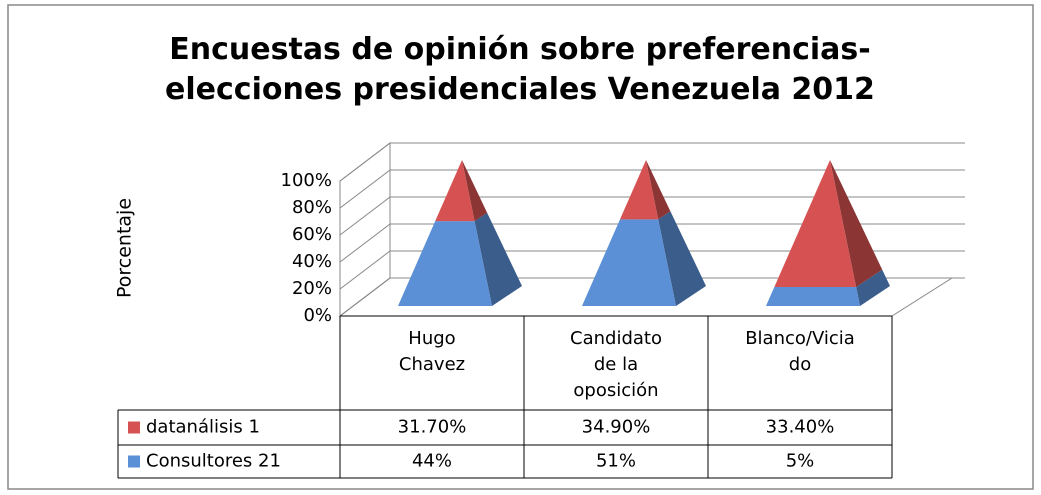 The width and height of the screenshot is (1041, 495). I want to click on y-tick-label: 20%, so click(312, 288).